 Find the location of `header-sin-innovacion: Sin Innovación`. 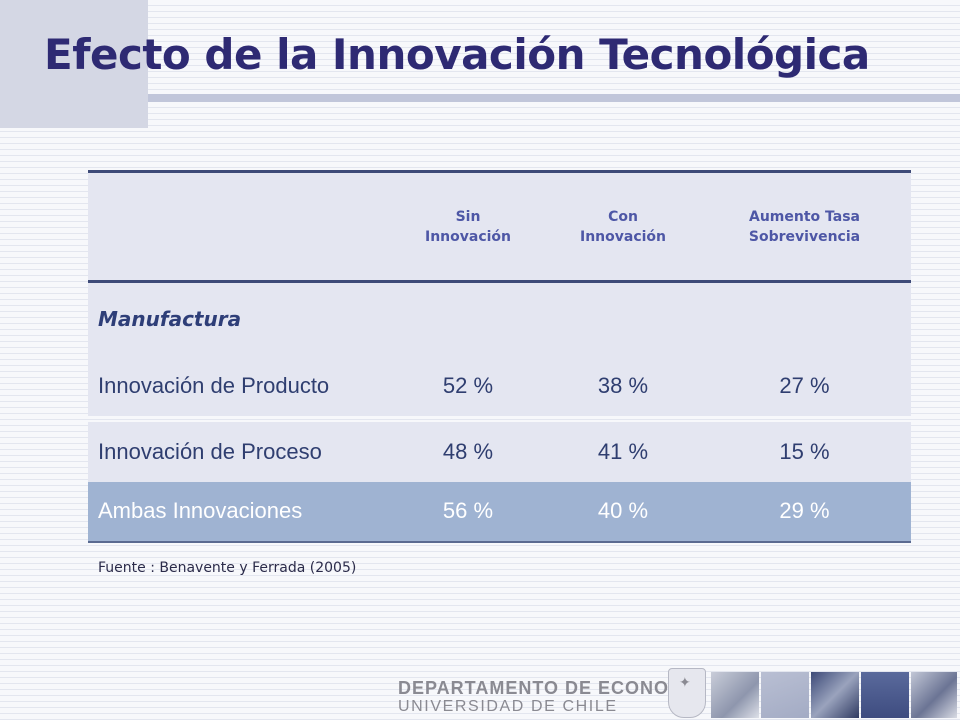

header-sin-innovacion: Sin Innovación is located at coordinates (468, 227).